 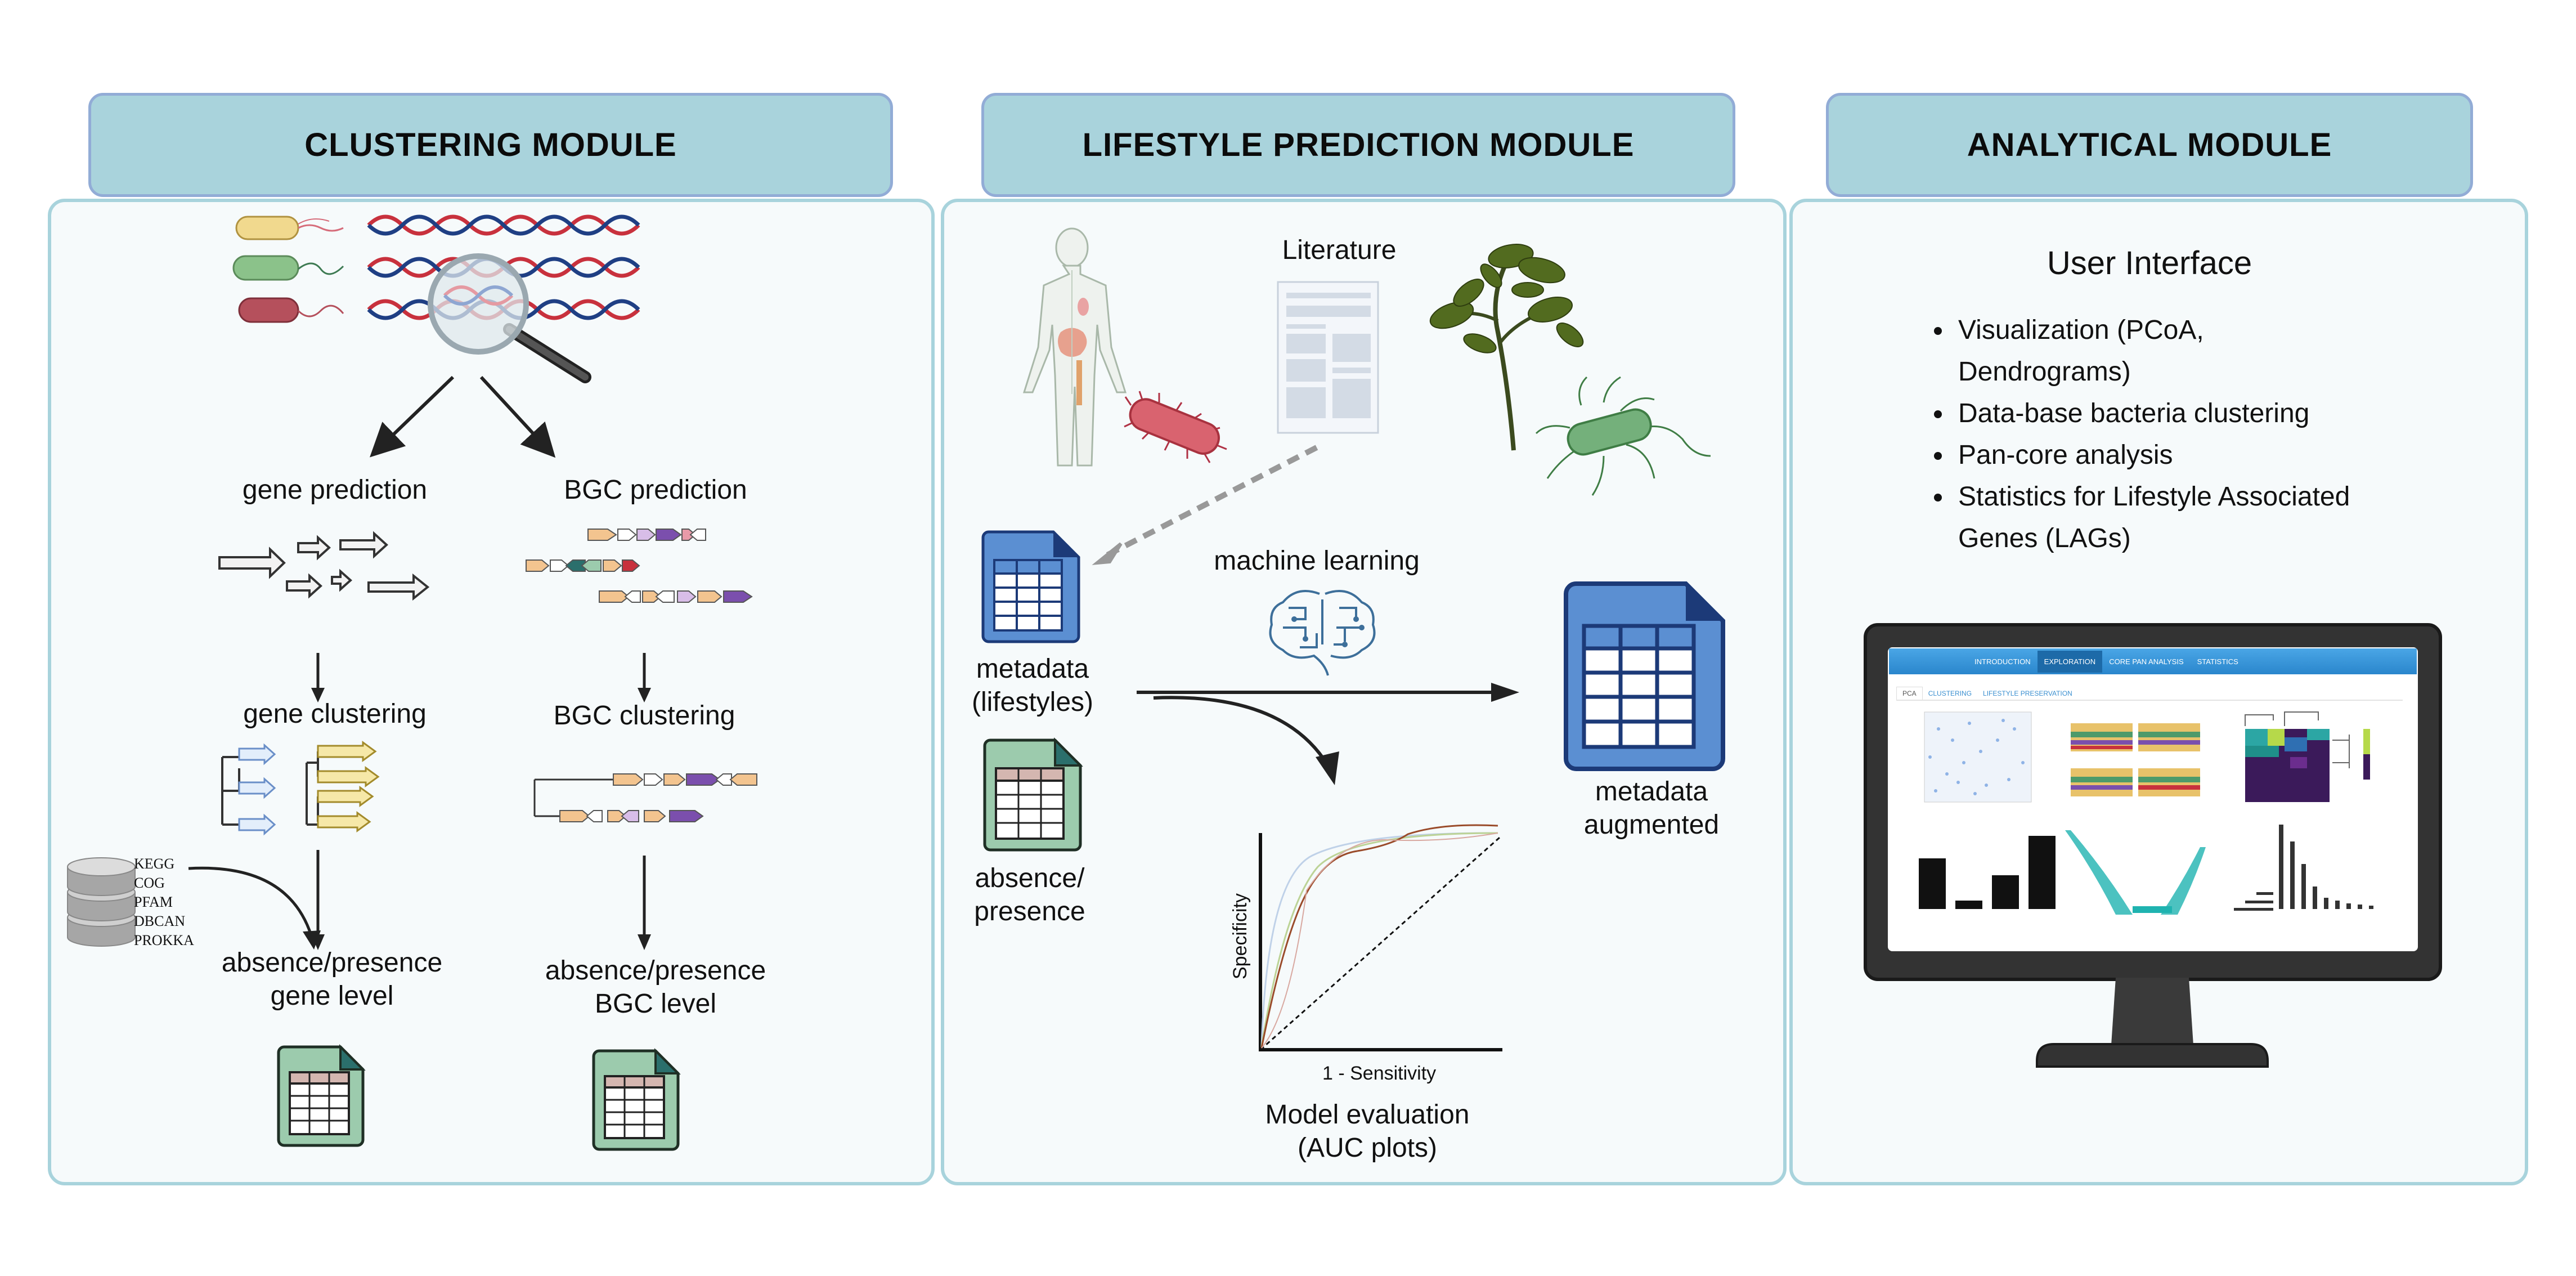 What do you see at coordinates (2146, 661) in the screenshot?
I see `screen-nav-item: CORE PAN ANALYSIS` at bounding box center [2146, 661].